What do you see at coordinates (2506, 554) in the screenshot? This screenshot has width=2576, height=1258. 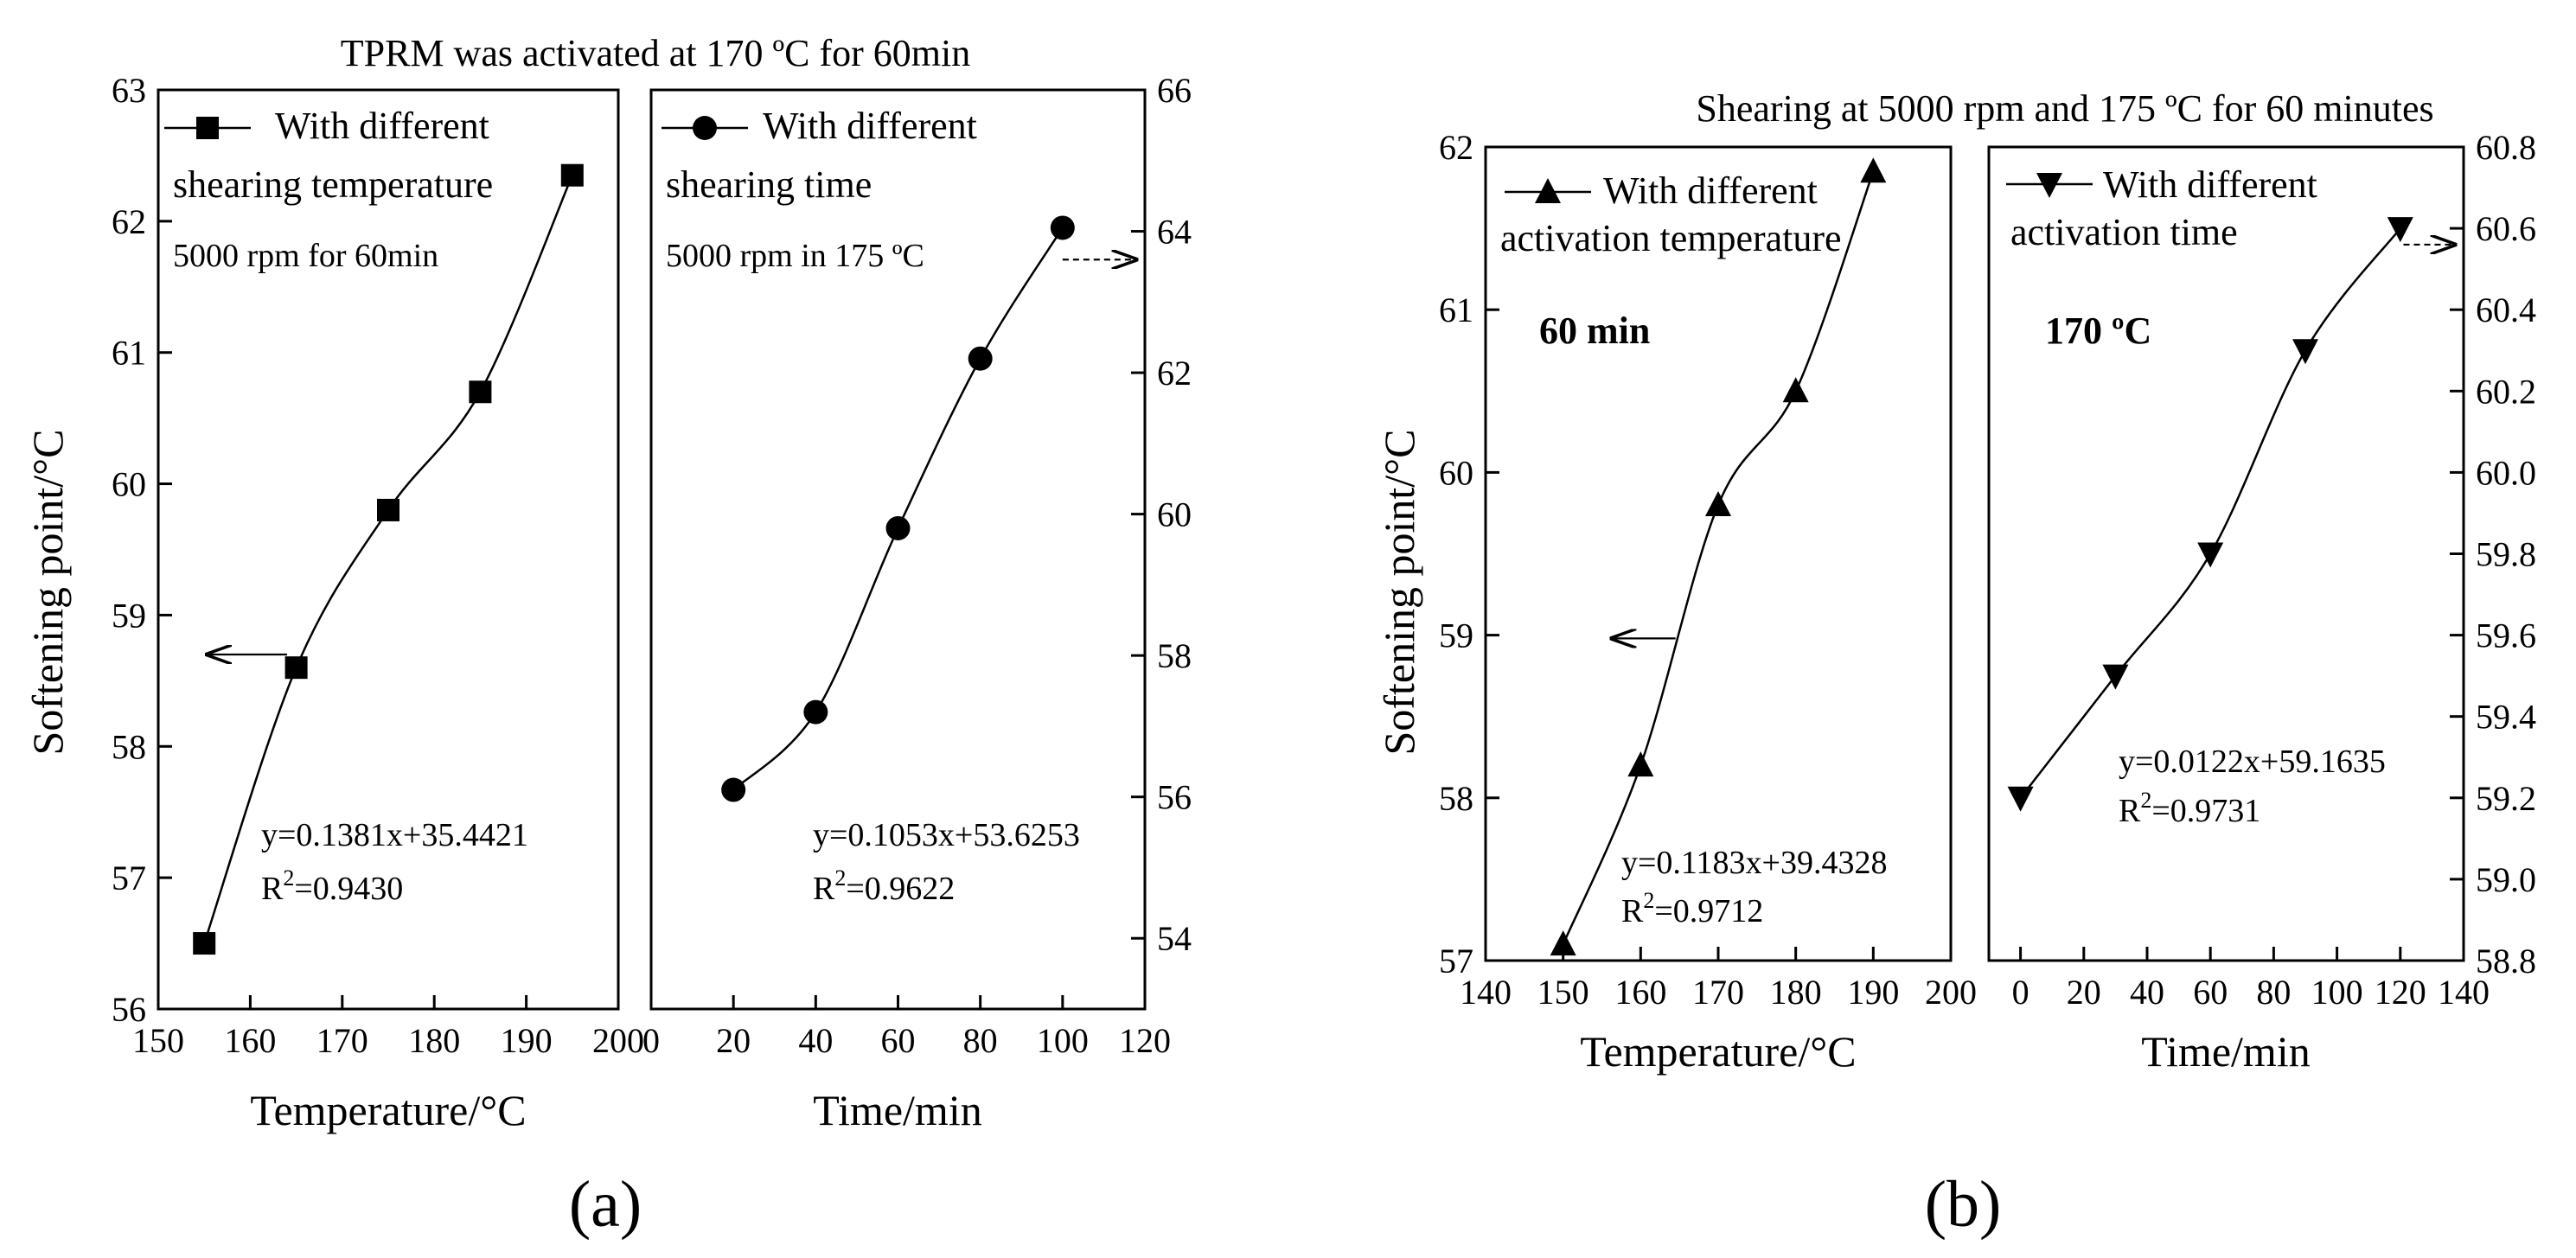 I see `y-tick-label: 59.8` at bounding box center [2506, 554].